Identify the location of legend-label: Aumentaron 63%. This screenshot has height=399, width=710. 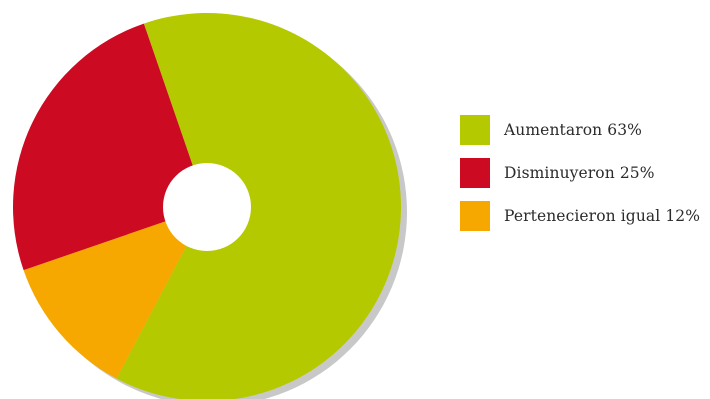
(573, 130).